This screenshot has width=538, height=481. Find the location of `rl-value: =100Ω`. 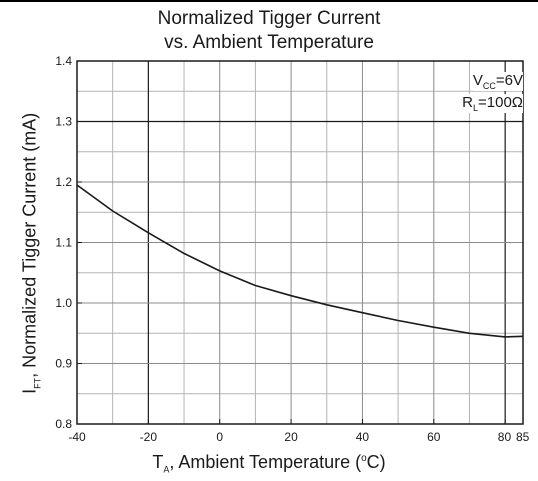

rl-value: =100Ω is located at coordinates (500, 102).